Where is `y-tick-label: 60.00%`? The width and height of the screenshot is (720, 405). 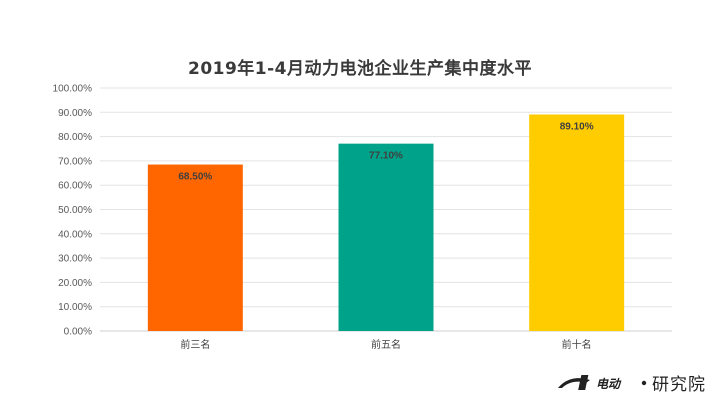 y-tick-label: 60.00% is located at coordinates (75, 186).